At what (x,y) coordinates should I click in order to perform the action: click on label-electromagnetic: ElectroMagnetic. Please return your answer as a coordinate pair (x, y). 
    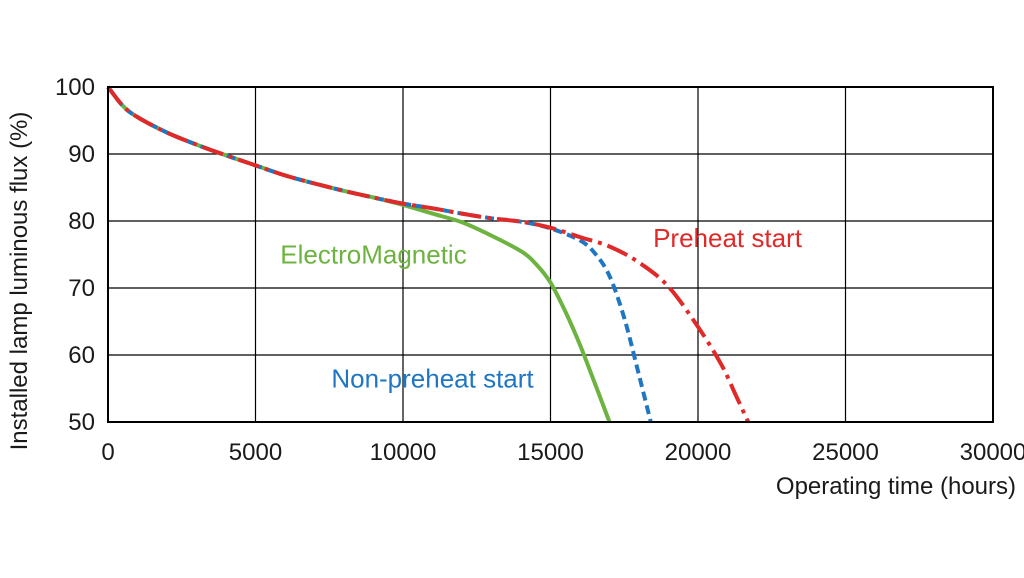
    Looking at the image, I should click on (373, 255).